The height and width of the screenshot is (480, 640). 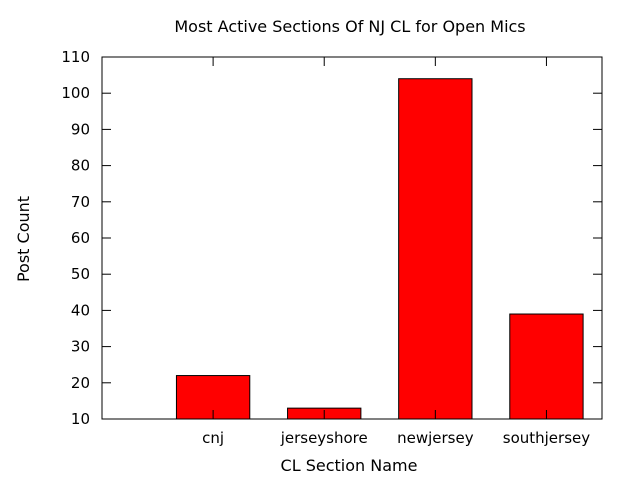 What do you see at coordinates (80, 129) in the screenshot?
I see `y-tick-label-90: 90` at bounding box center [80, 129].